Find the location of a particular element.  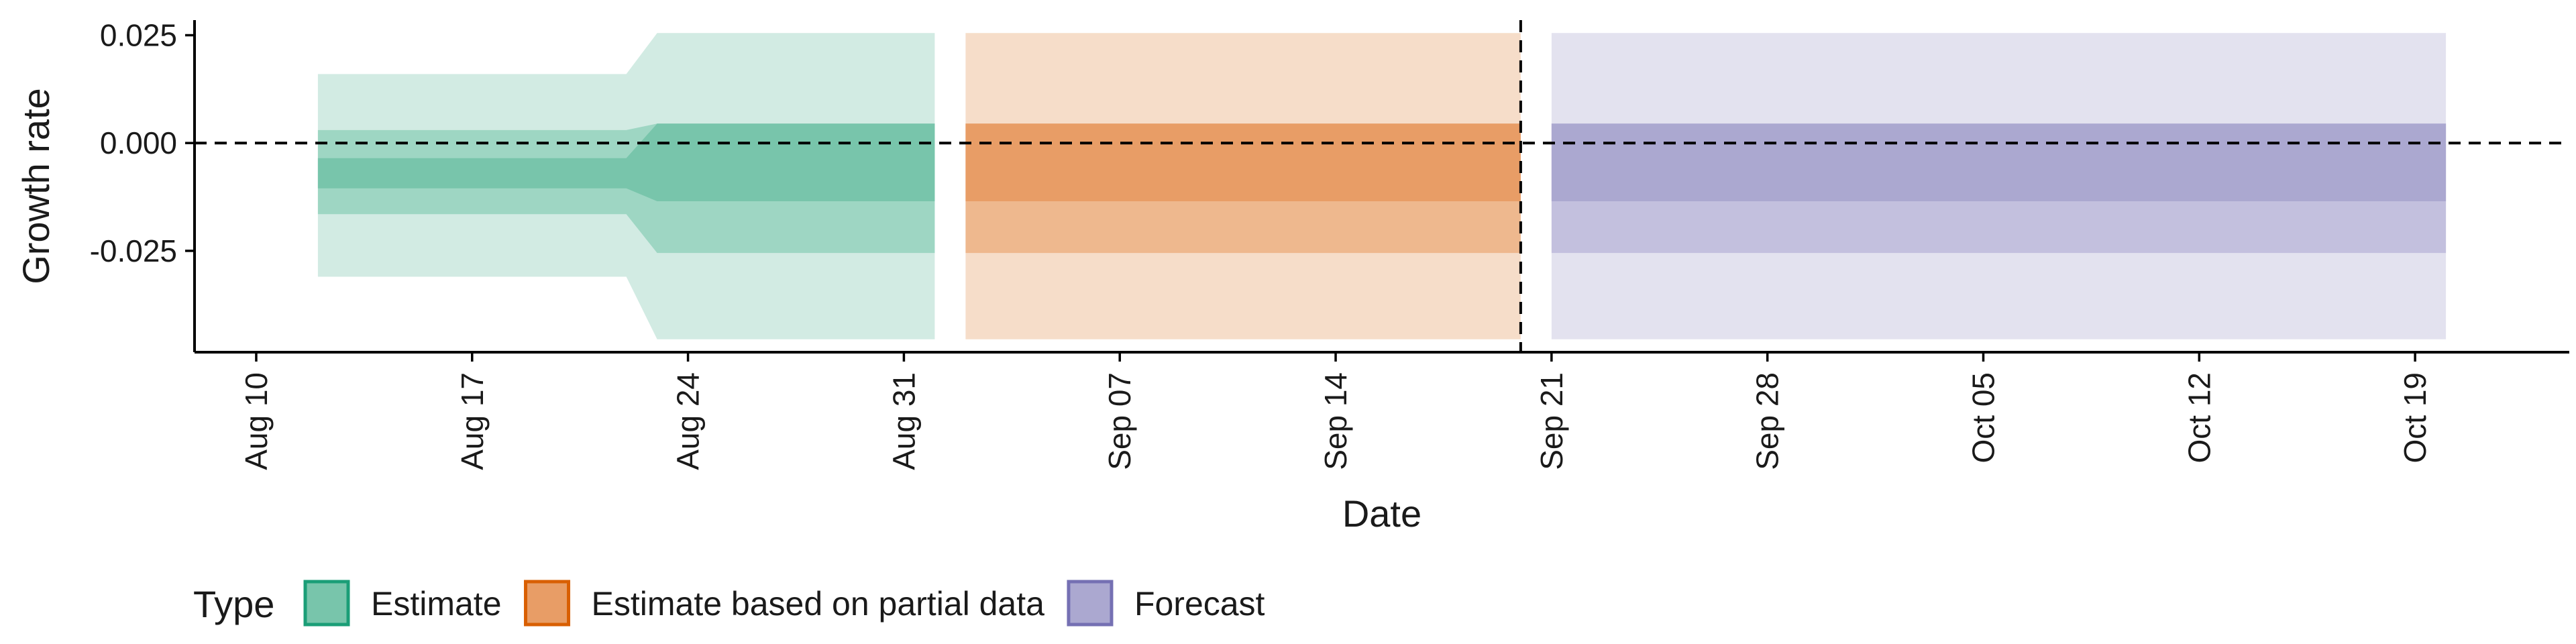

y-tick-label: -0.025 is located at coordinates (133, 250).